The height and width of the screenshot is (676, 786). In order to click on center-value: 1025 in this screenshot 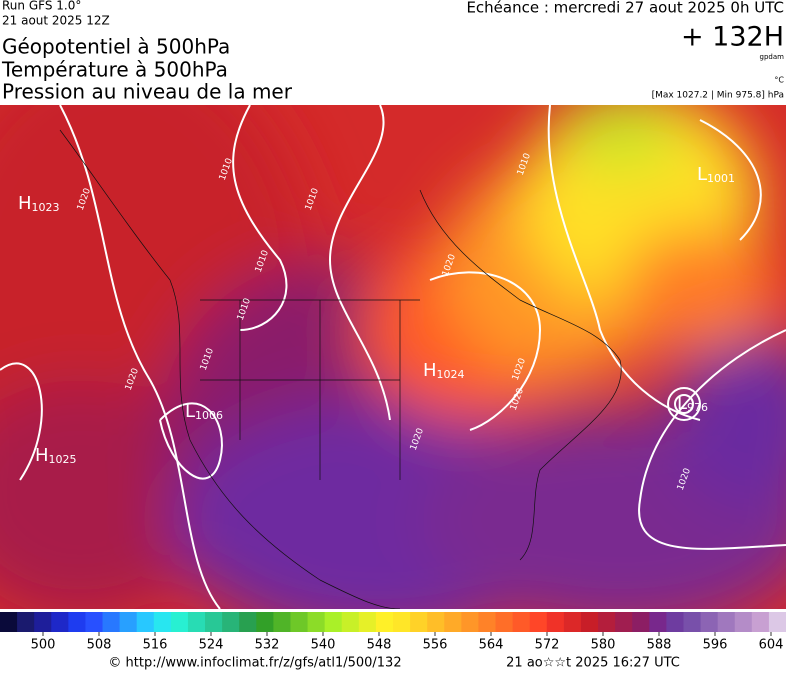, I will do `click(63, 459)`.